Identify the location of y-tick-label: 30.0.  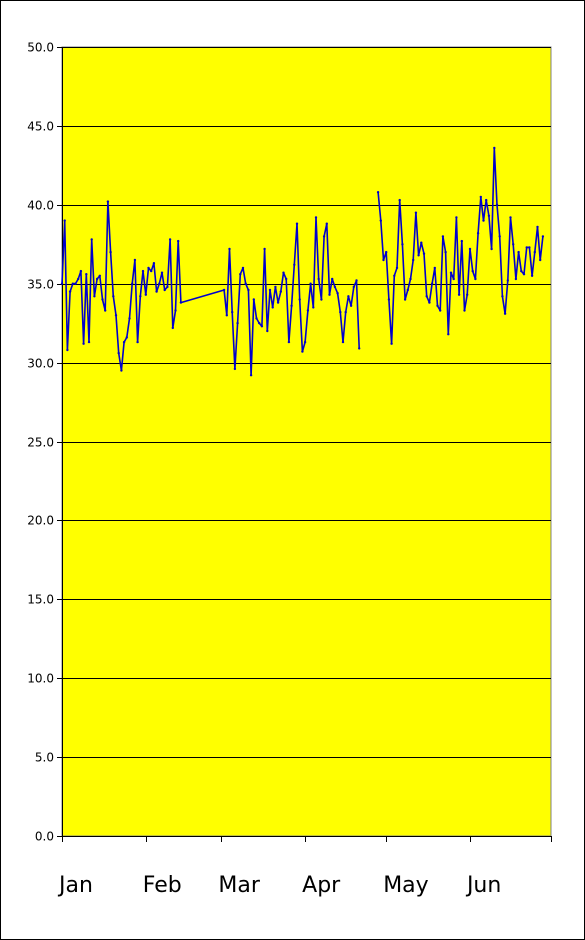
(40, 364).